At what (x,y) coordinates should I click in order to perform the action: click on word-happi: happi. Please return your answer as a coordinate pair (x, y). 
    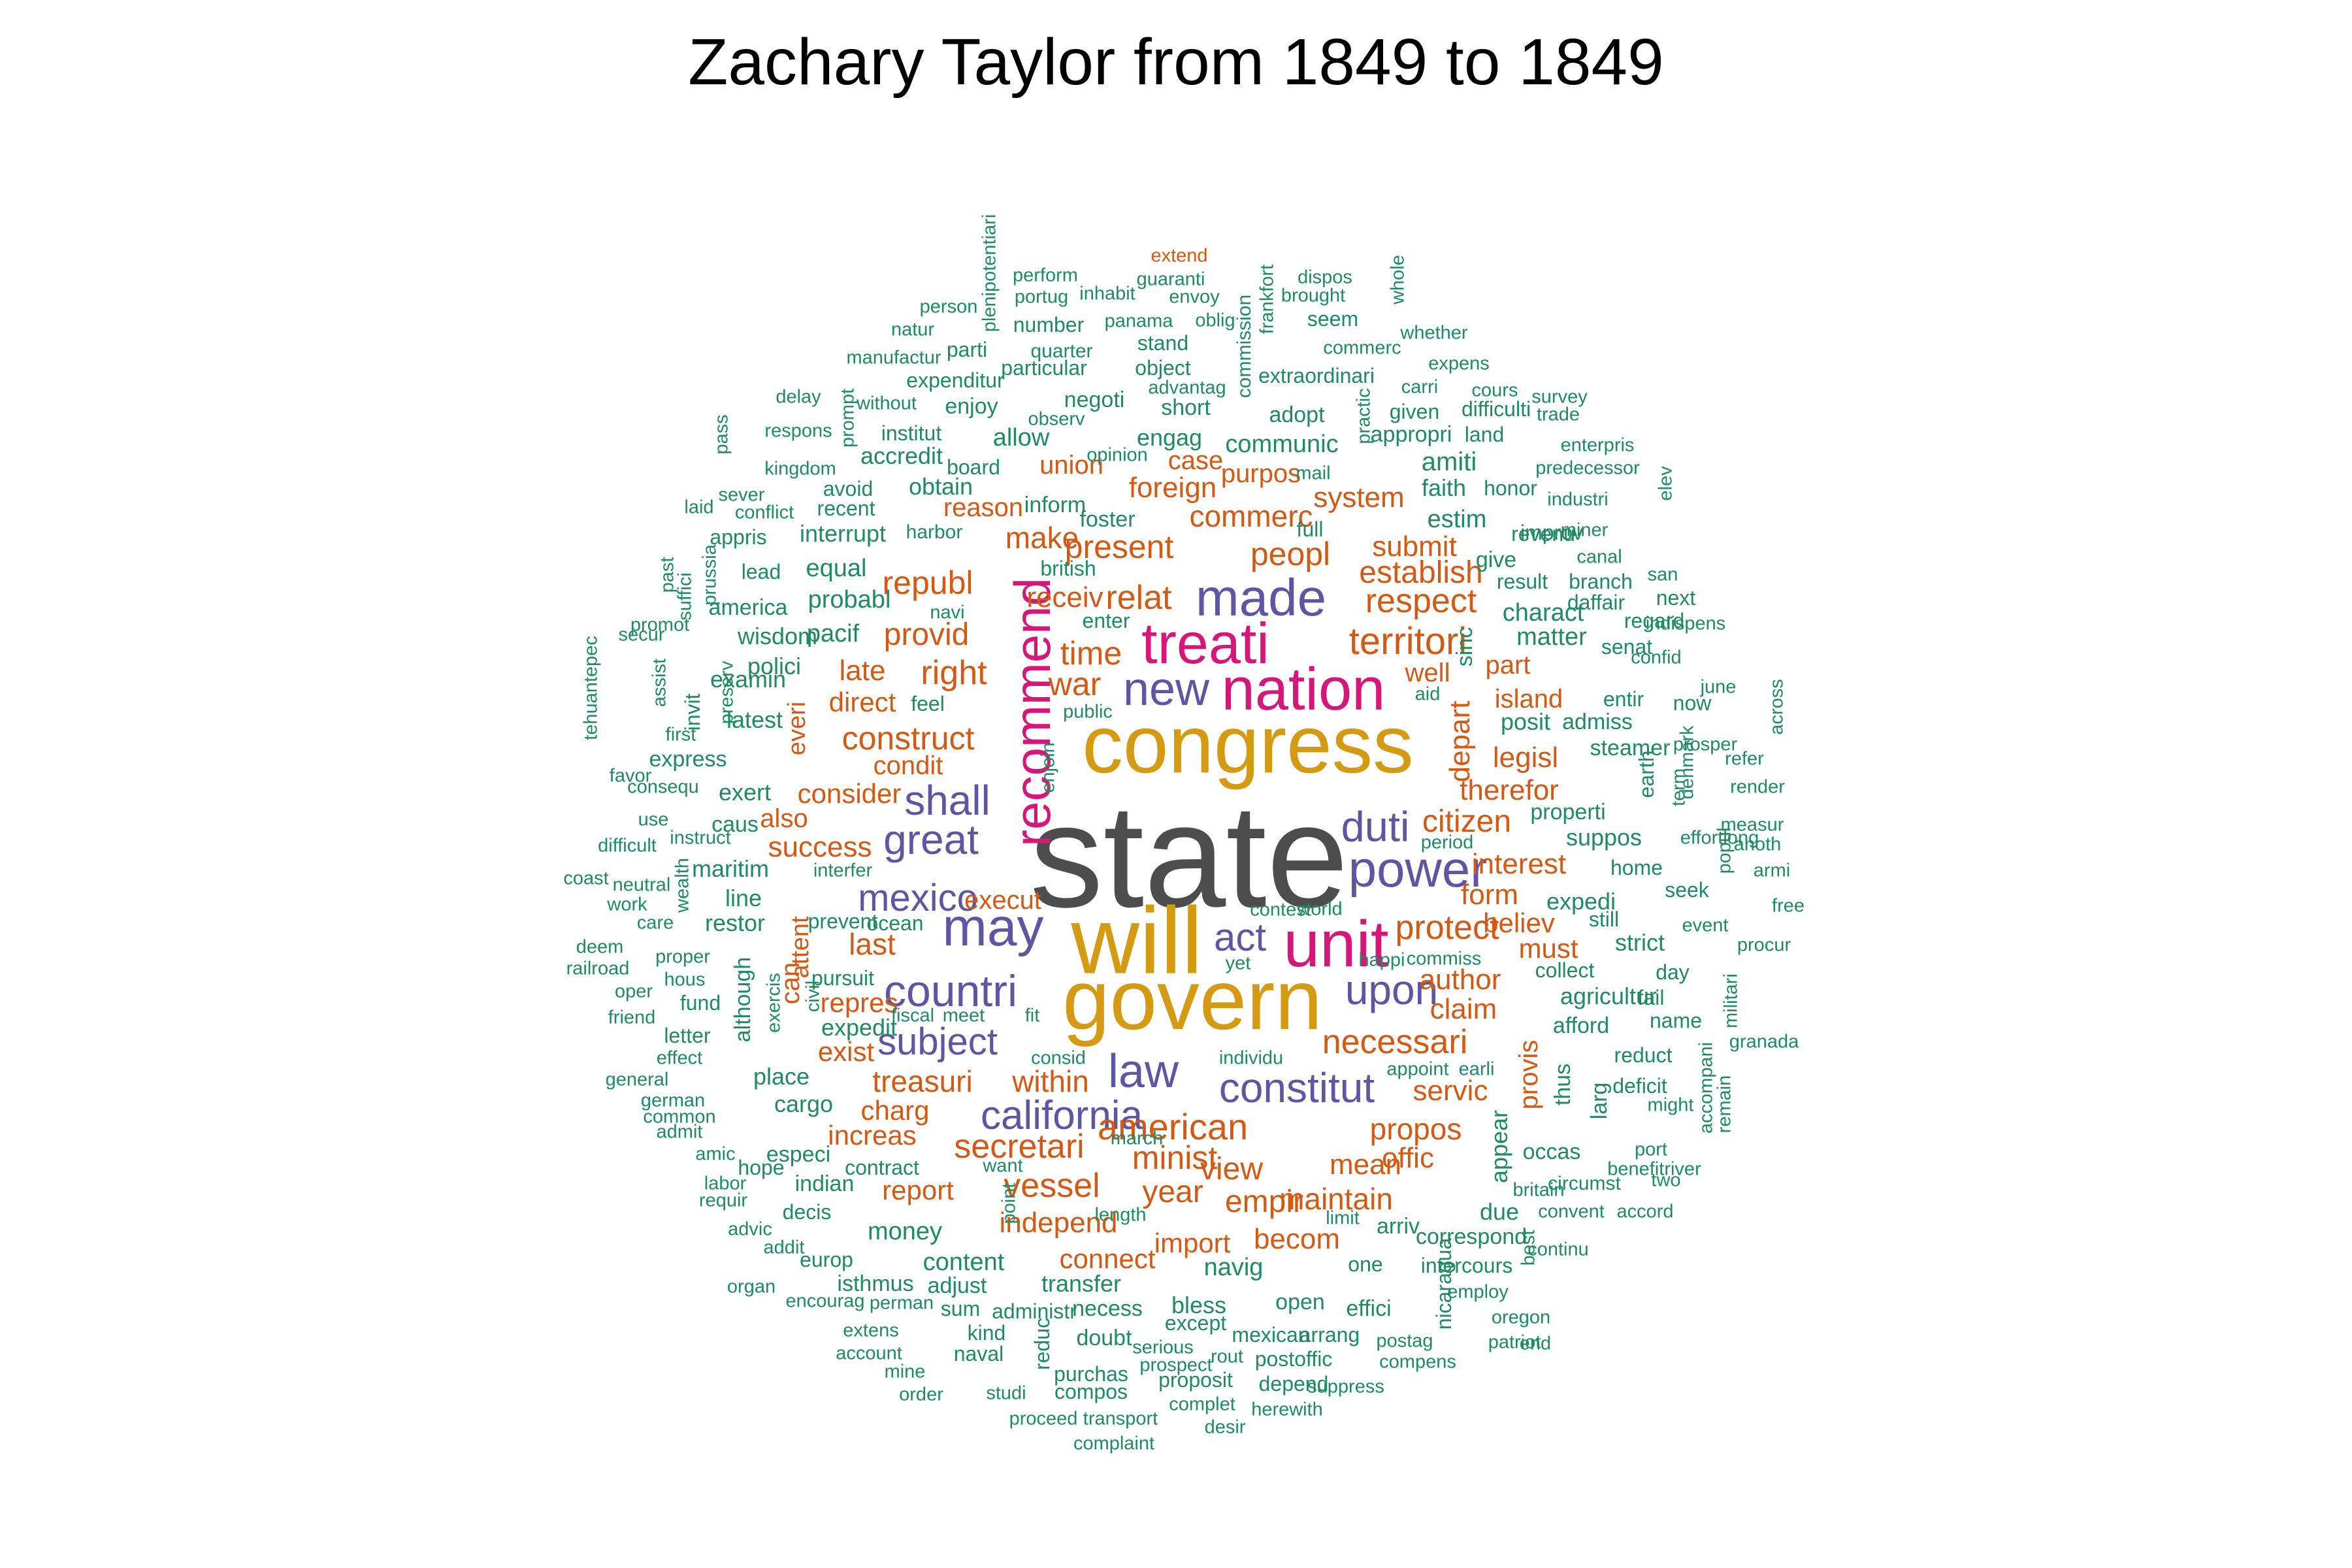
    Looking at the image, I should click on (1381, 960).